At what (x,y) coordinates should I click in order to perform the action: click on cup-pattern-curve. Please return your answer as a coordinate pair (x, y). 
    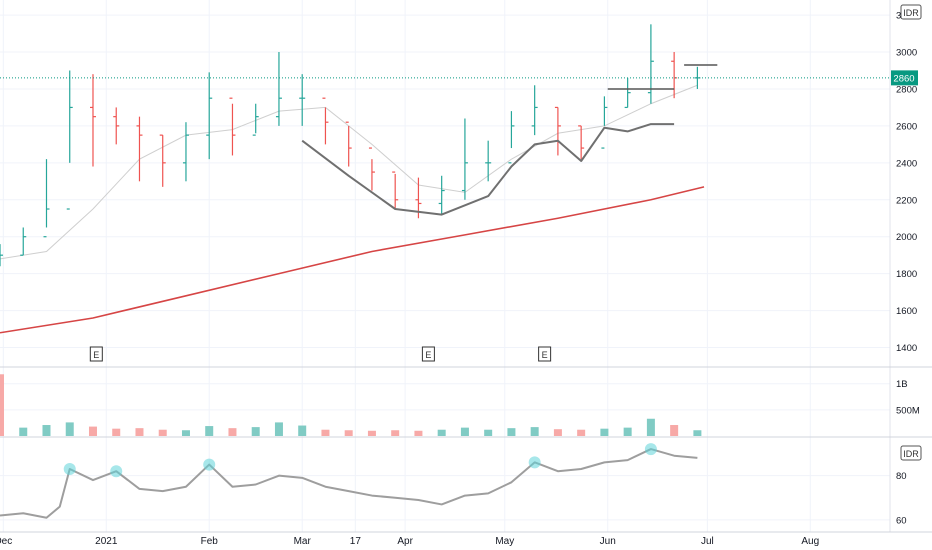
    Looking at the image, I should click on (488, 169).